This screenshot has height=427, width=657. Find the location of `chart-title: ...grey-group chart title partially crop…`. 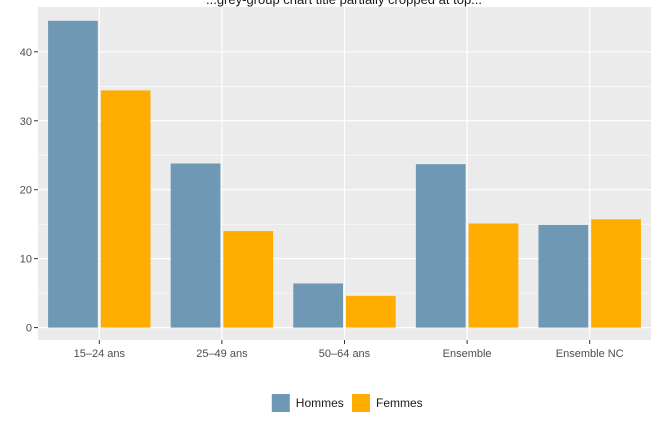

chart-title: ...grey-group chart title partially crop… is located at coordinates (344, 3).